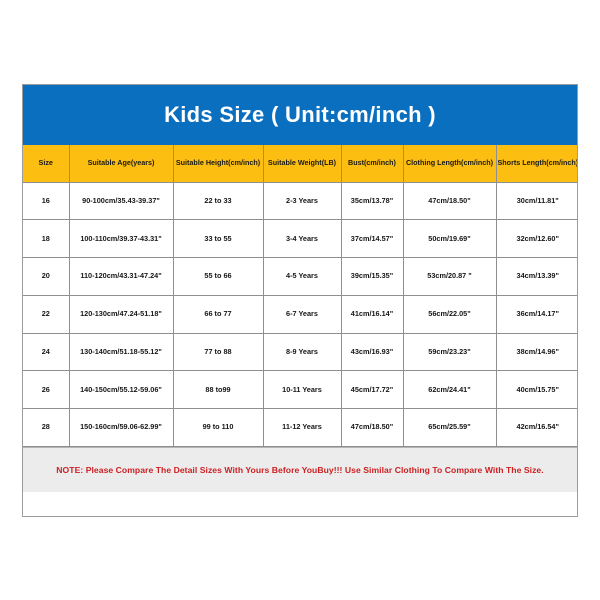 The image size is (600, 600). I want to click on cell-suitable-weight: 8-9 Years, so click(302, 352).